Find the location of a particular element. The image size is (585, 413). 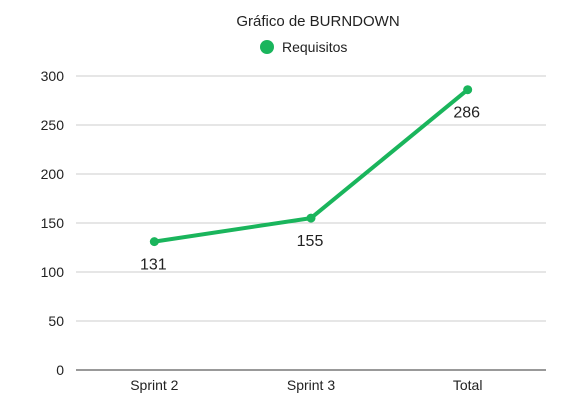

x-tick-label: Total is located at coordinates (468, 385).